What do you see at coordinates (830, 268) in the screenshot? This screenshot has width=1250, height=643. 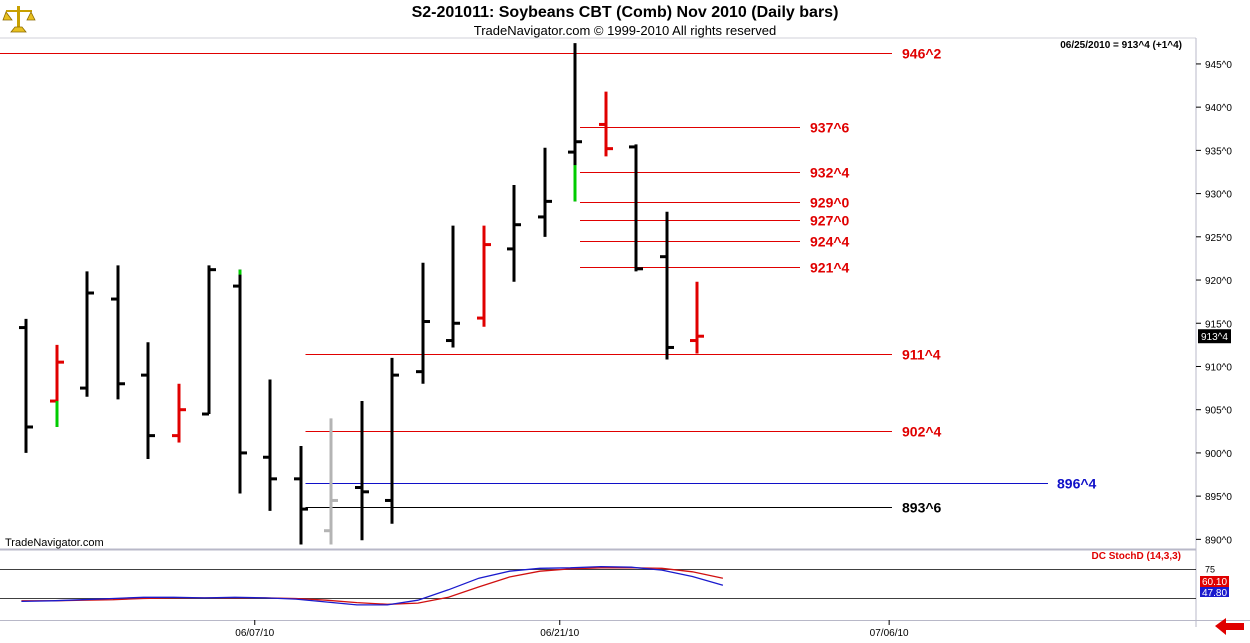 I see `level-label: 921^4` at bounding box center [830, 268].